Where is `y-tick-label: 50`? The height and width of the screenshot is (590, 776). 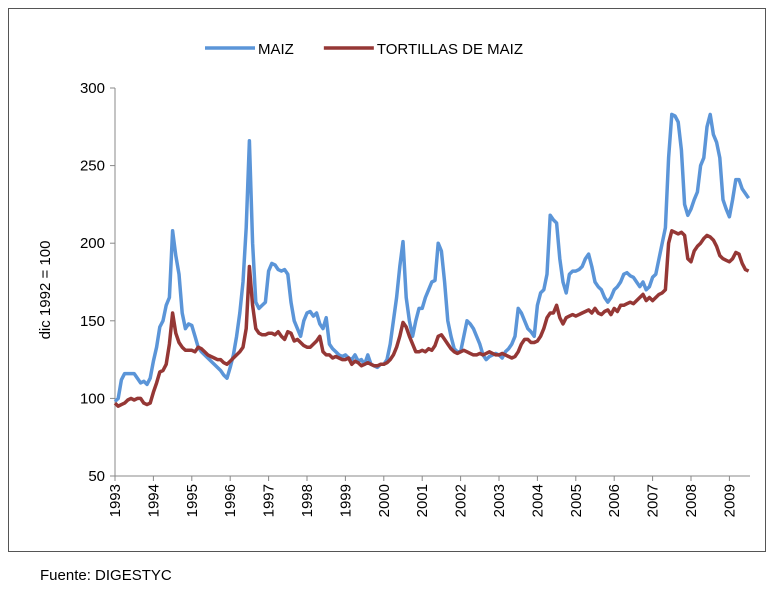
y-tick-label: 50 is located at coordinates (96, 476).